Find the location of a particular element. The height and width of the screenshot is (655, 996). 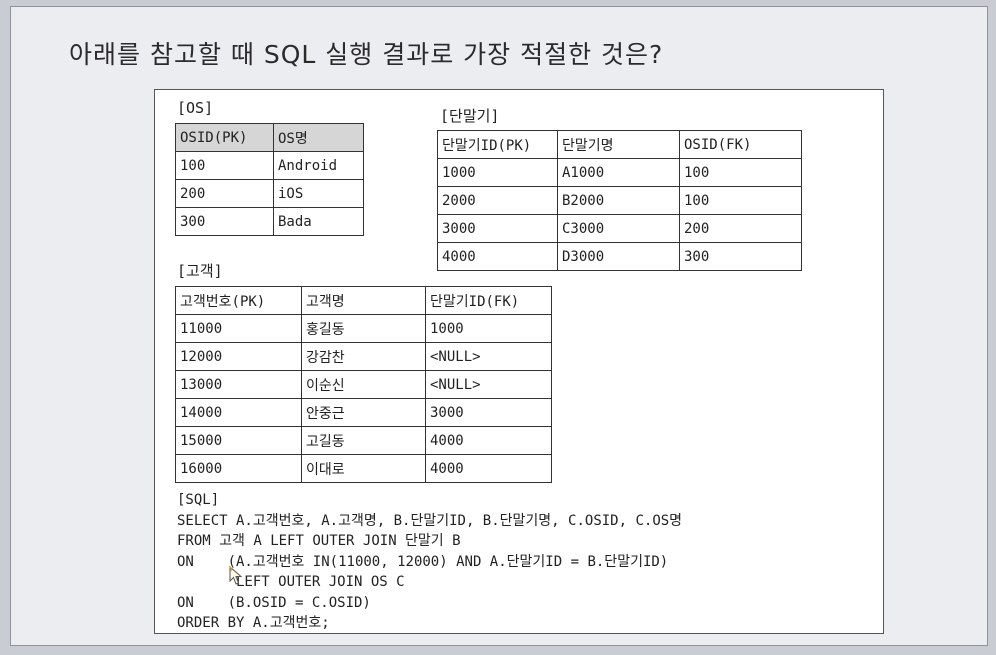

os-header-osname: OS명 is located at coordinates (318, 137).